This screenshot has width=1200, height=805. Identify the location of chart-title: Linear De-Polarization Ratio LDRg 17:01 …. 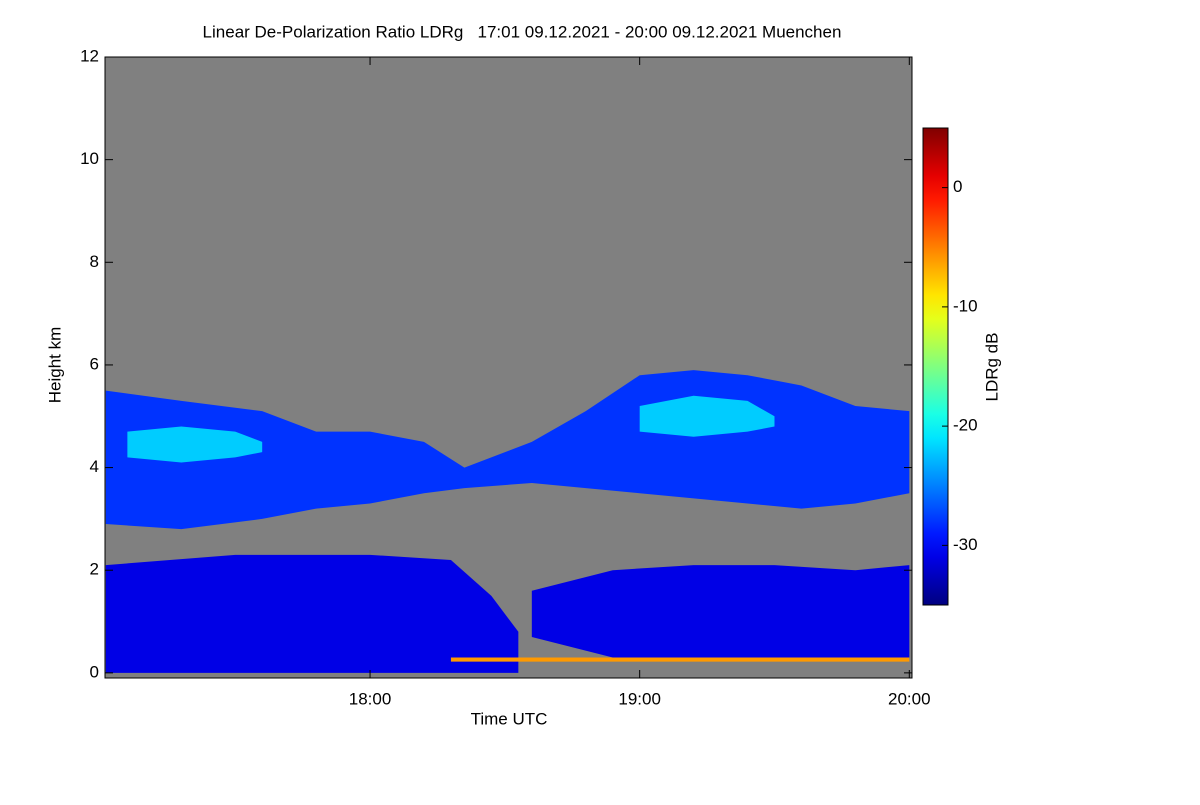
(522, 31).